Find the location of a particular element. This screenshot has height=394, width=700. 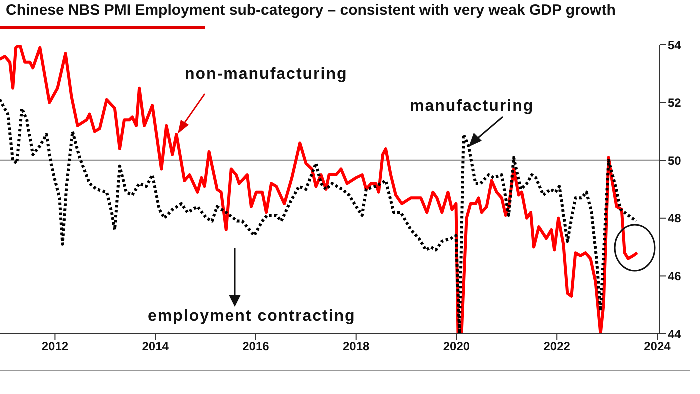

y-tick-label: 54 is located at coordinates (675, 45).